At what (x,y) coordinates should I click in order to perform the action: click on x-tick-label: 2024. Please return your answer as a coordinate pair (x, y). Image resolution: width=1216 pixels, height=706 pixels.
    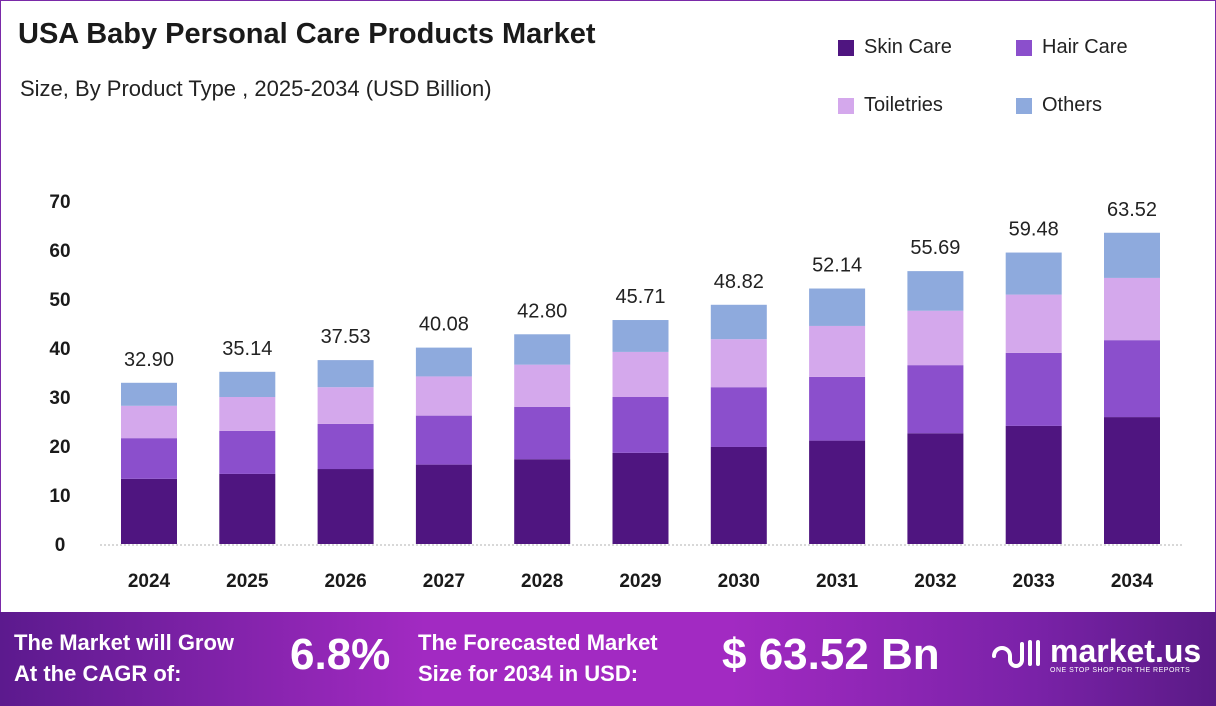
    Looking at the image, I should click on (149, 581).